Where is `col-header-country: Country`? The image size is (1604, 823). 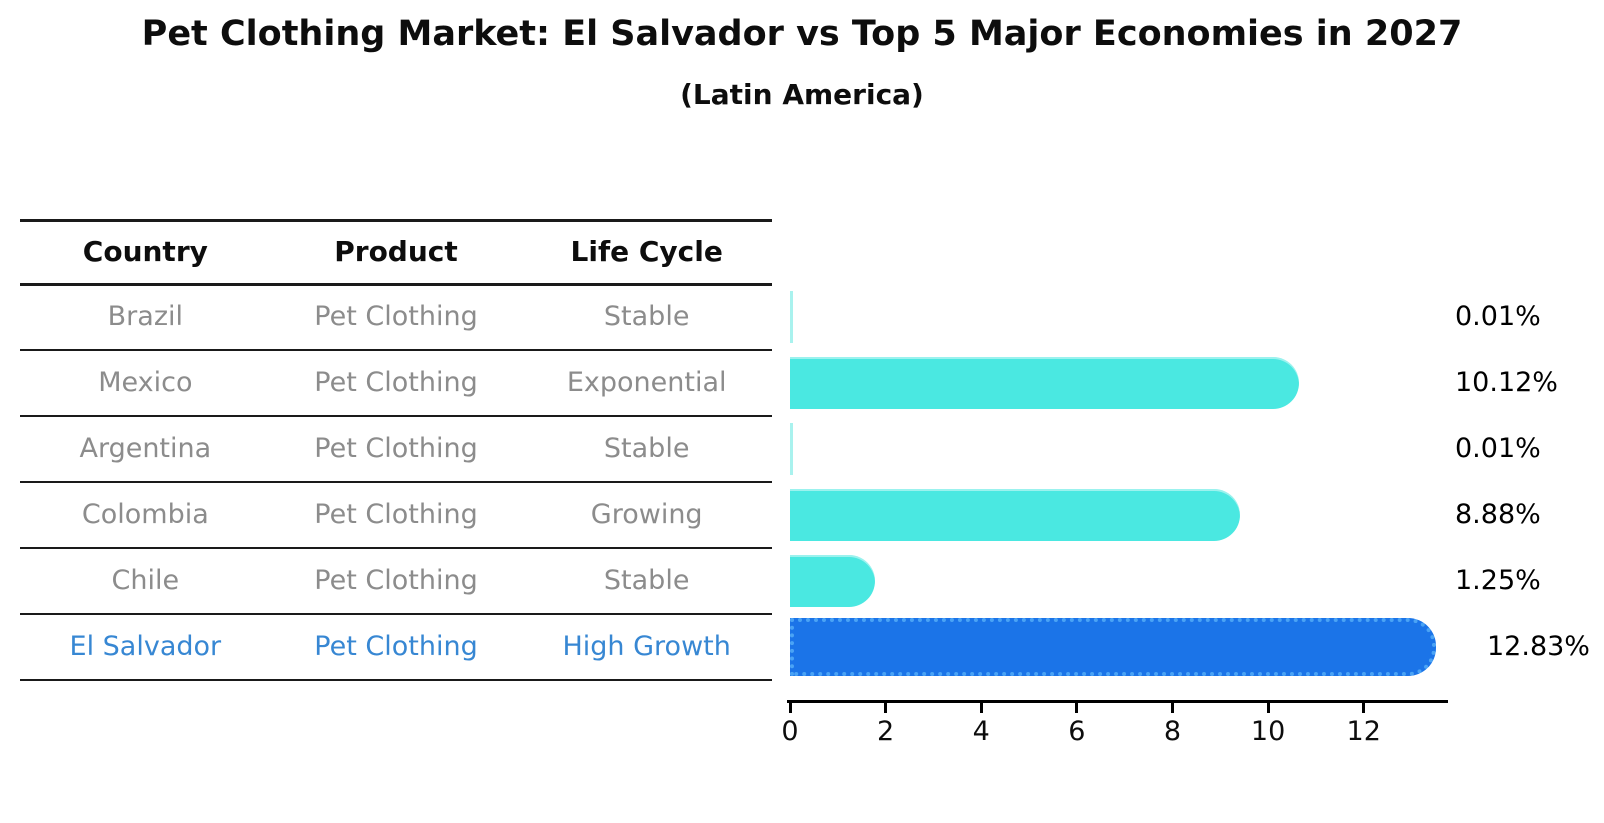
col-header-country: Country is located at coordinates (145, 251).